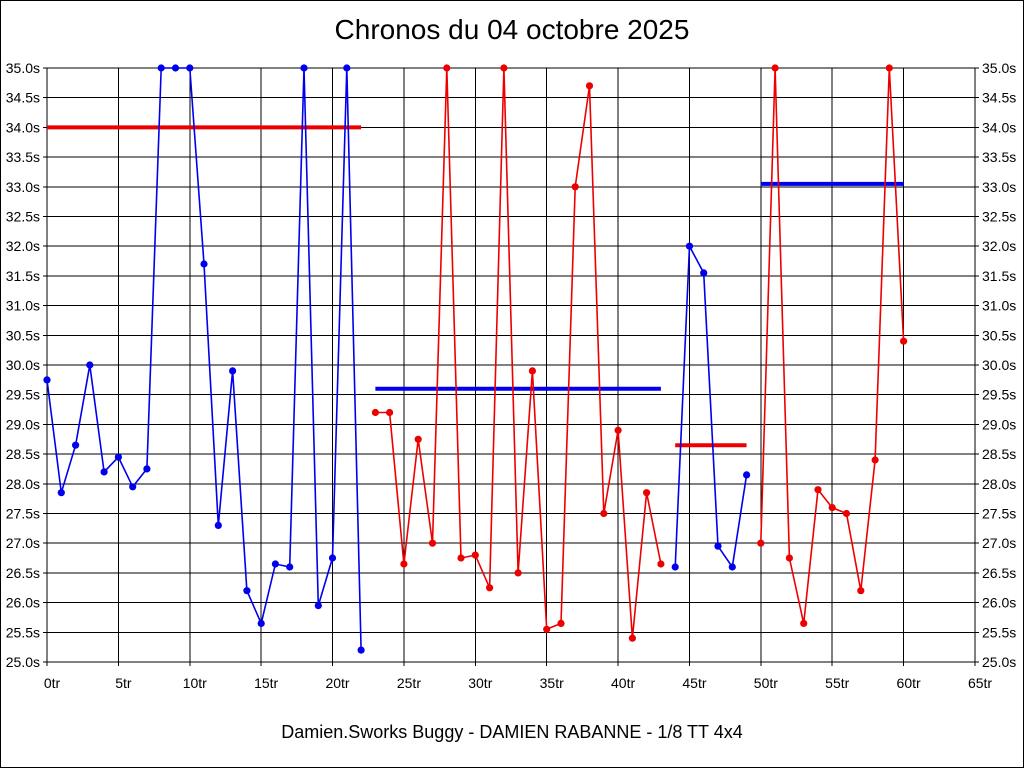 This screenshot has height=768, width=1024. I want to click on series-stint-3-blue, so click(711, 406).